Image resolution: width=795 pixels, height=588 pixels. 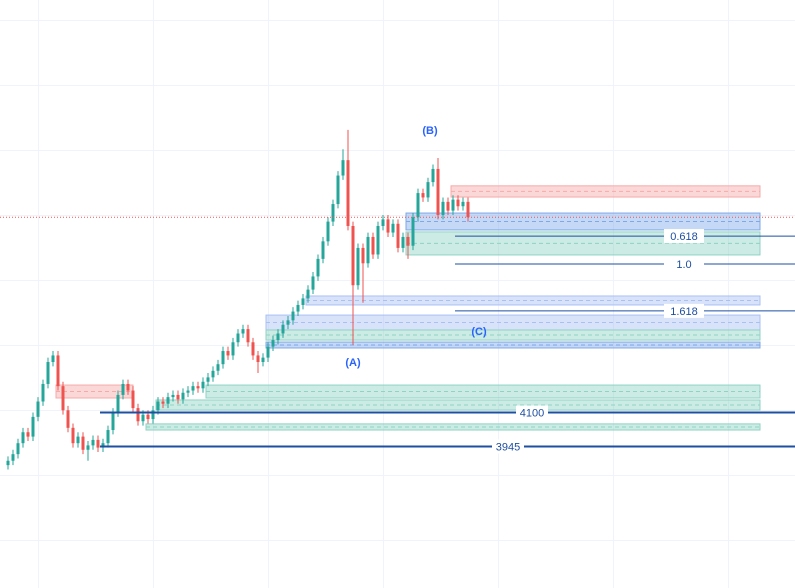 I want to click on fib-label: 1.618, so click(x=684, y=312).